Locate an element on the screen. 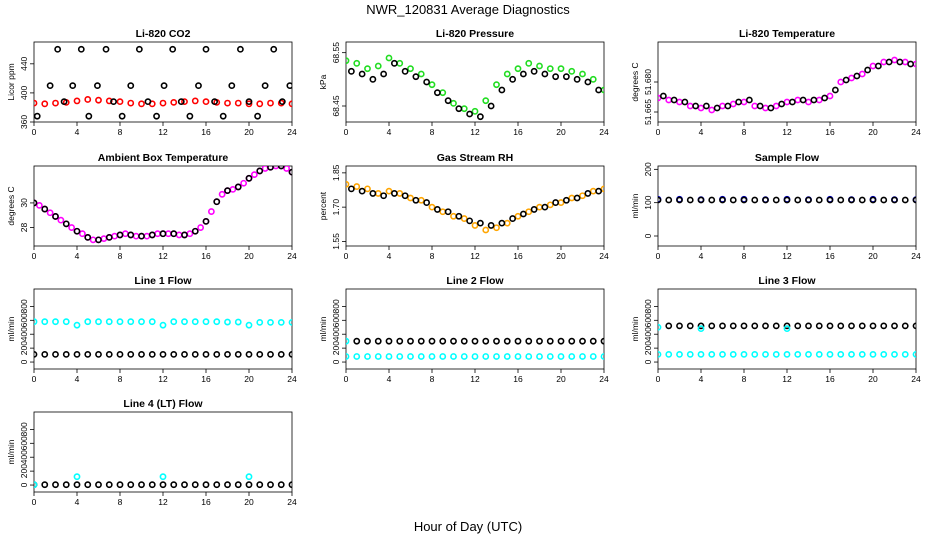 The height and width of the screenshot is (540, 936). y-tick-label: 0 is located at coordinates (648, 361).